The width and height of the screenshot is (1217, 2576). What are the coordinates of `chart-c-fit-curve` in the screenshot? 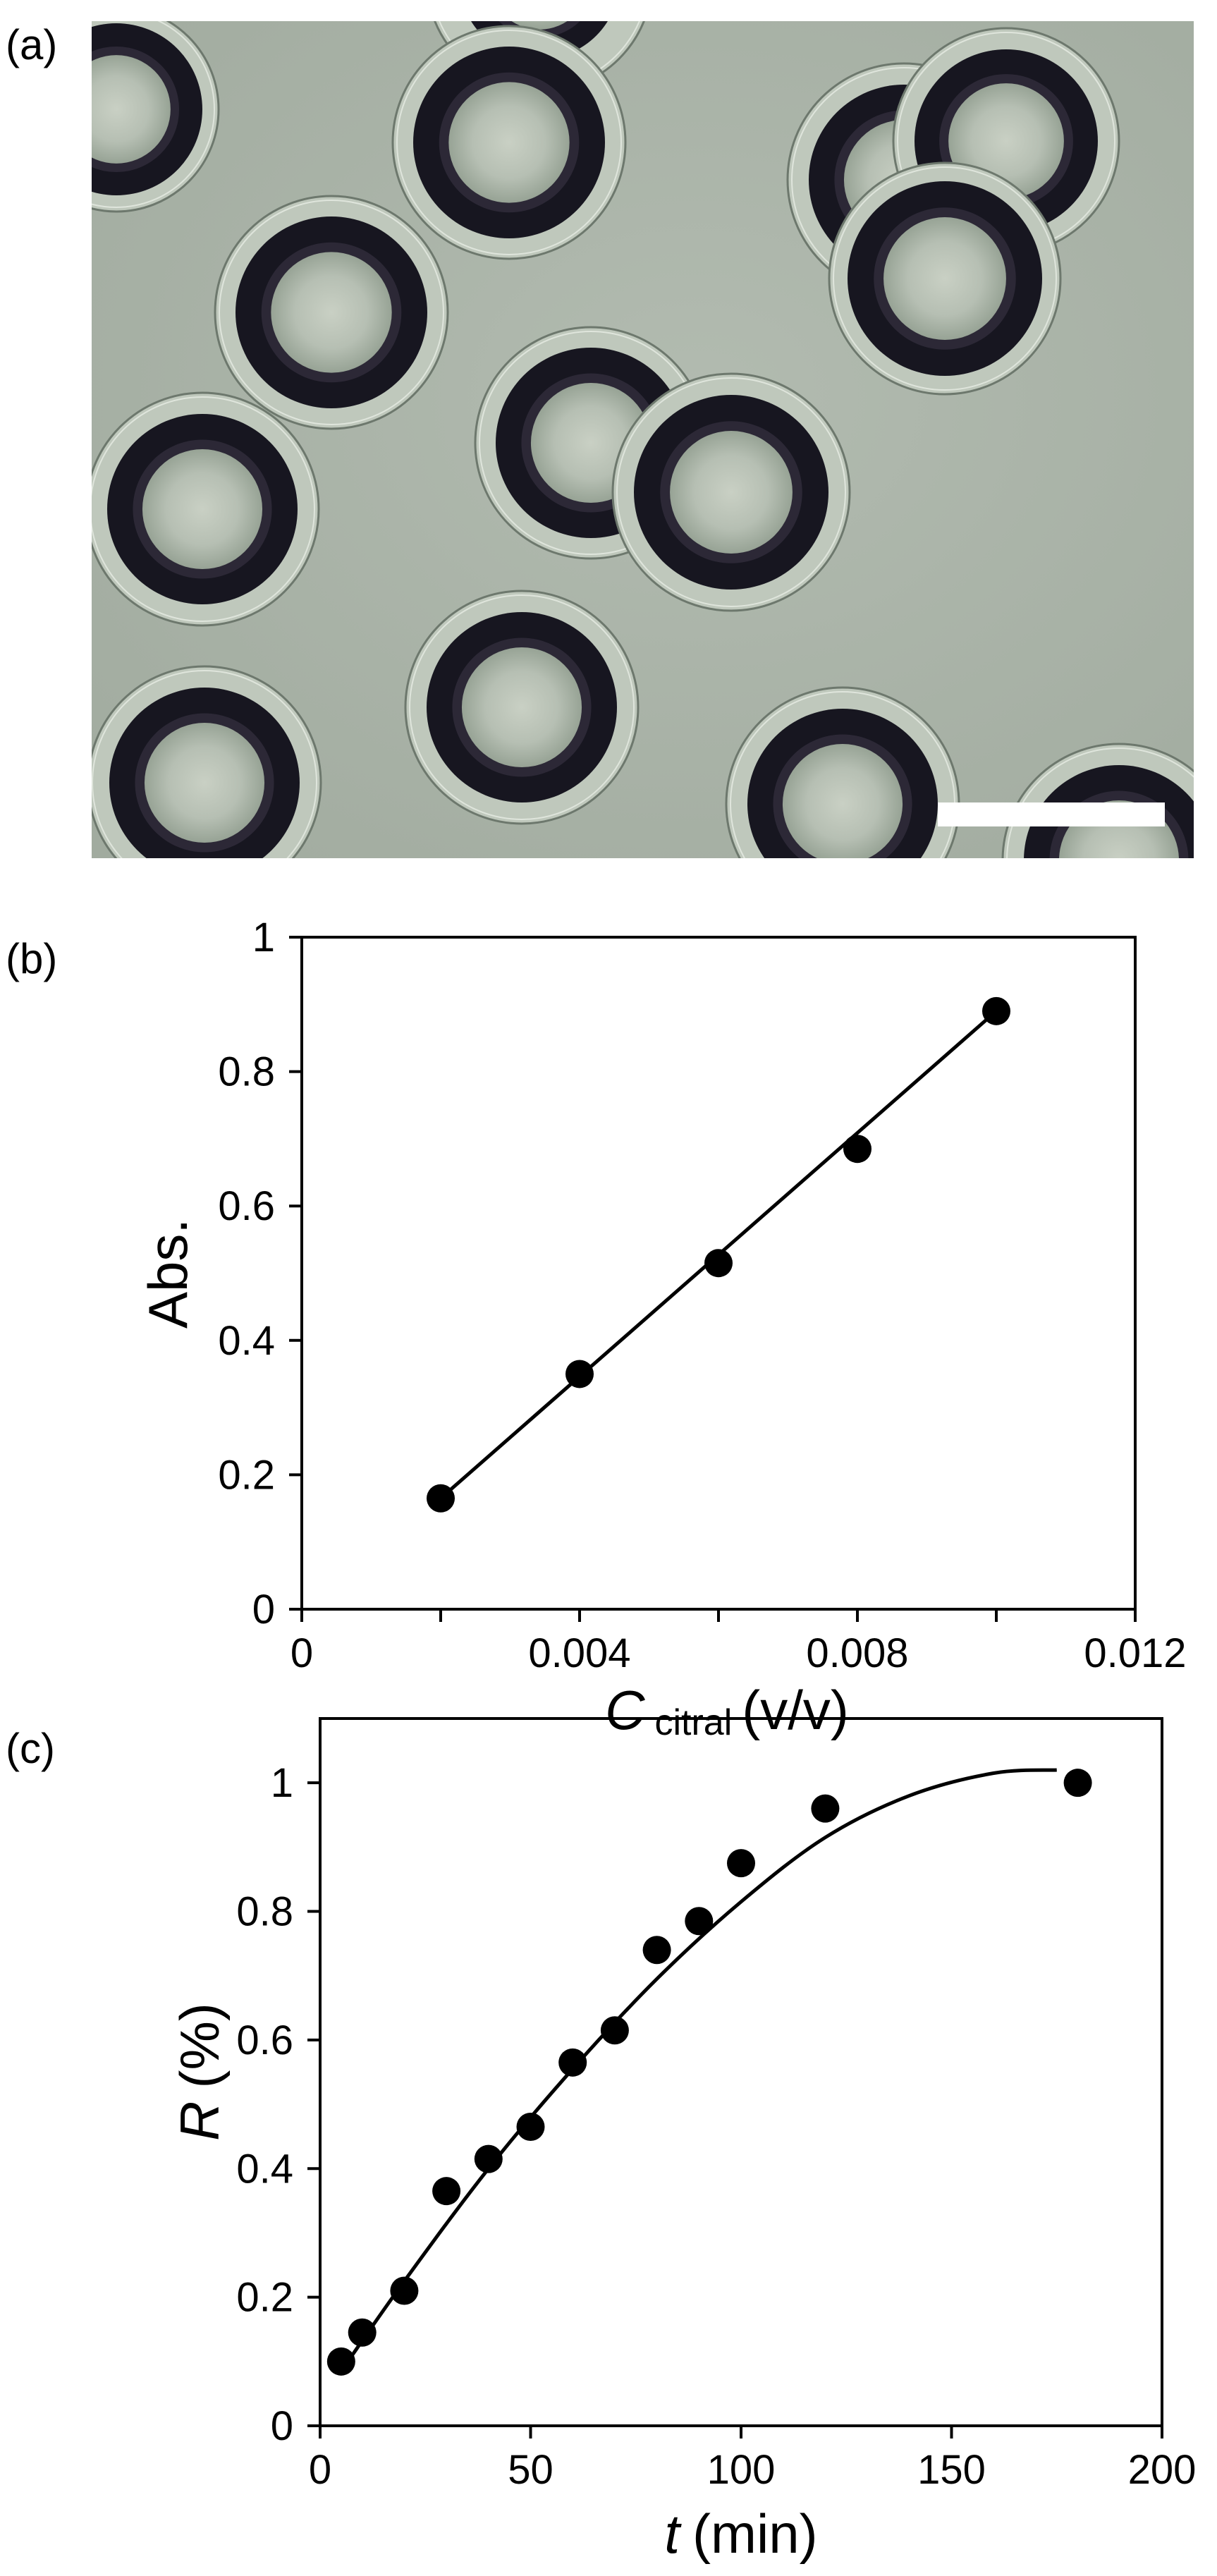 It's located at (698, 2070).